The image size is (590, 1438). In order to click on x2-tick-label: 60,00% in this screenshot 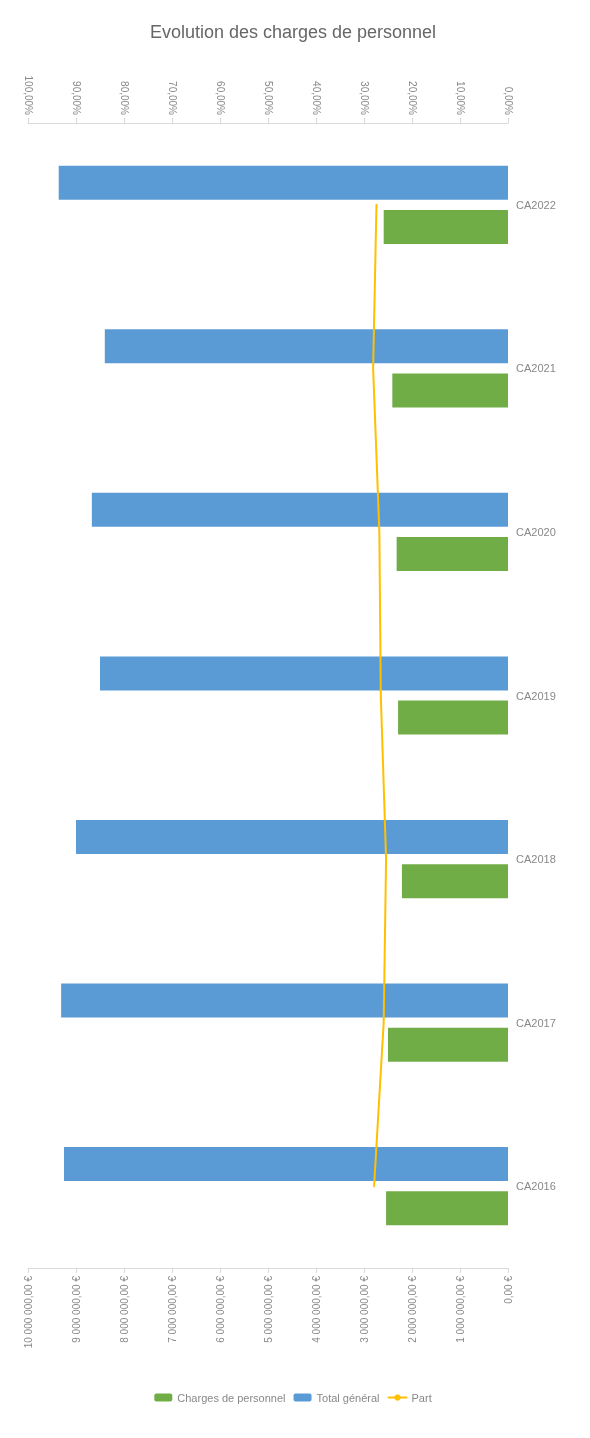, I will do `click(220, 98)`.